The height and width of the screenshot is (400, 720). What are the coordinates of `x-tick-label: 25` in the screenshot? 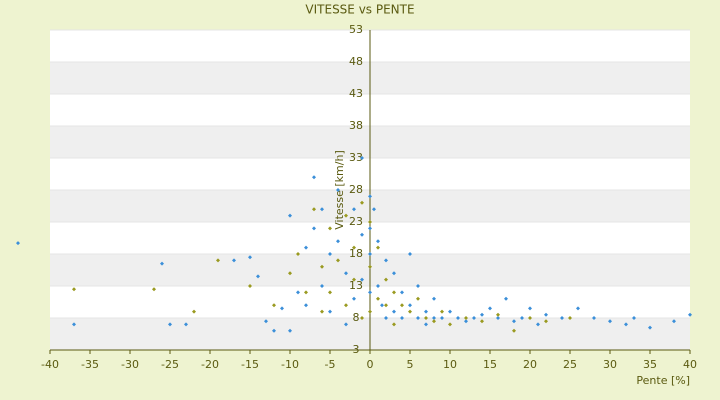 It's located at (570, 364).